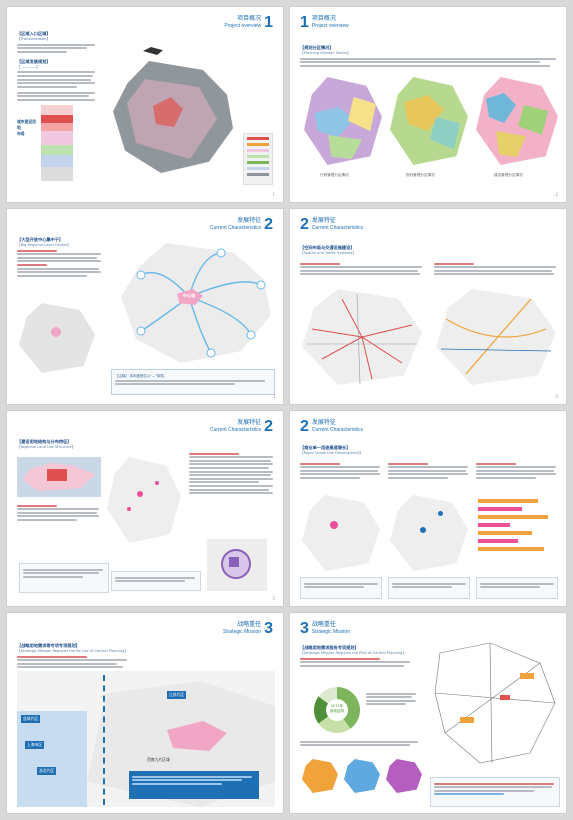 This screenshot has width=573, height=820. Describe the element at coordinates (331, 453) in the screenshot. I see `section-sub: 【Rapid Single-Use Development】` at that location.